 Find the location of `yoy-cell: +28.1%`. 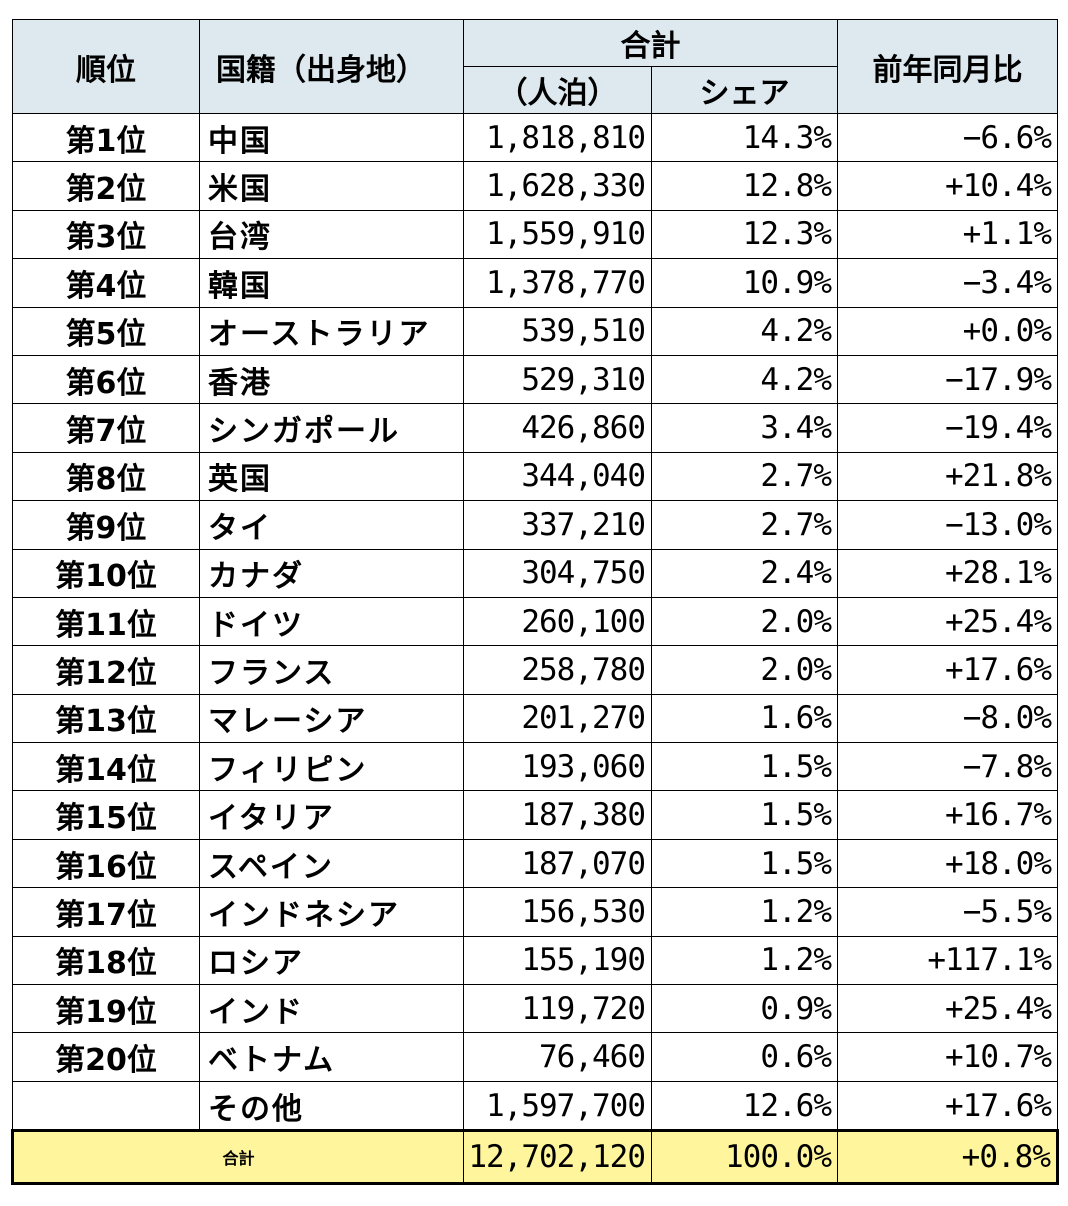

yoy-cell: +28.1% is located at coordinates (947, 573).